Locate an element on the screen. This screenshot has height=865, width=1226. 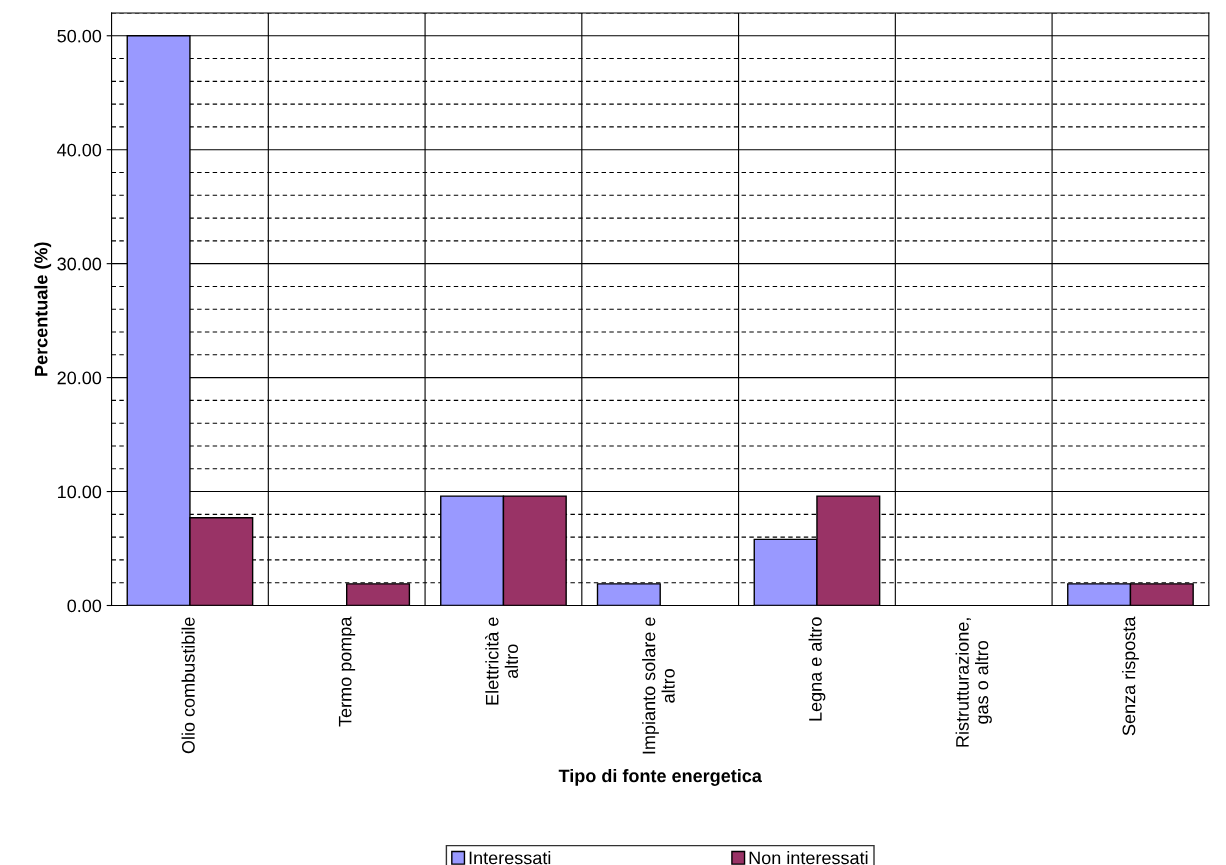
y-tick-label: 20.00 is located at coordinates (79, 378).